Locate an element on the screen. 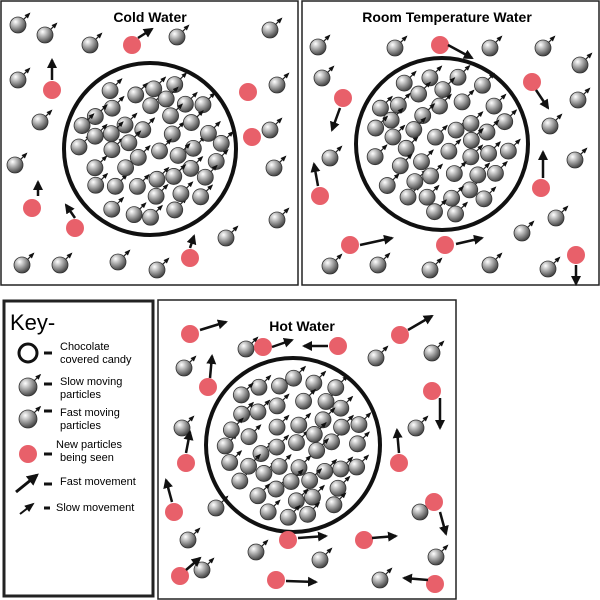  key-label-candy-1: Chocolate is located at coordinates (85, 347).